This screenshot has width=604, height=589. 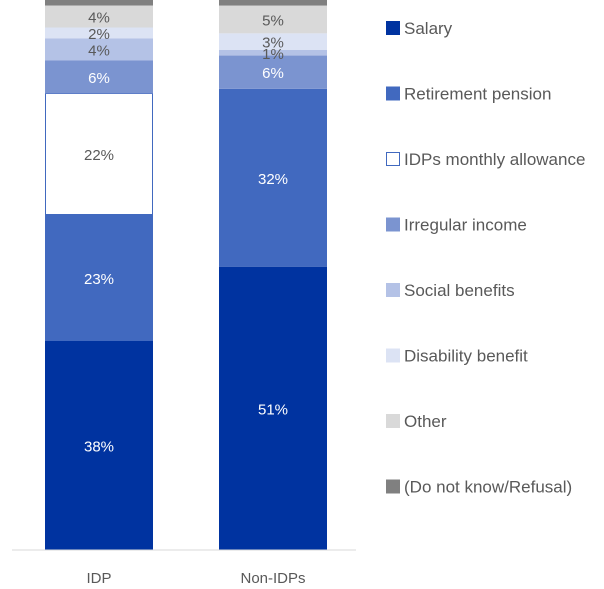 I want to click on legend-item-3: Irregular income, so click(x=456, y=225).